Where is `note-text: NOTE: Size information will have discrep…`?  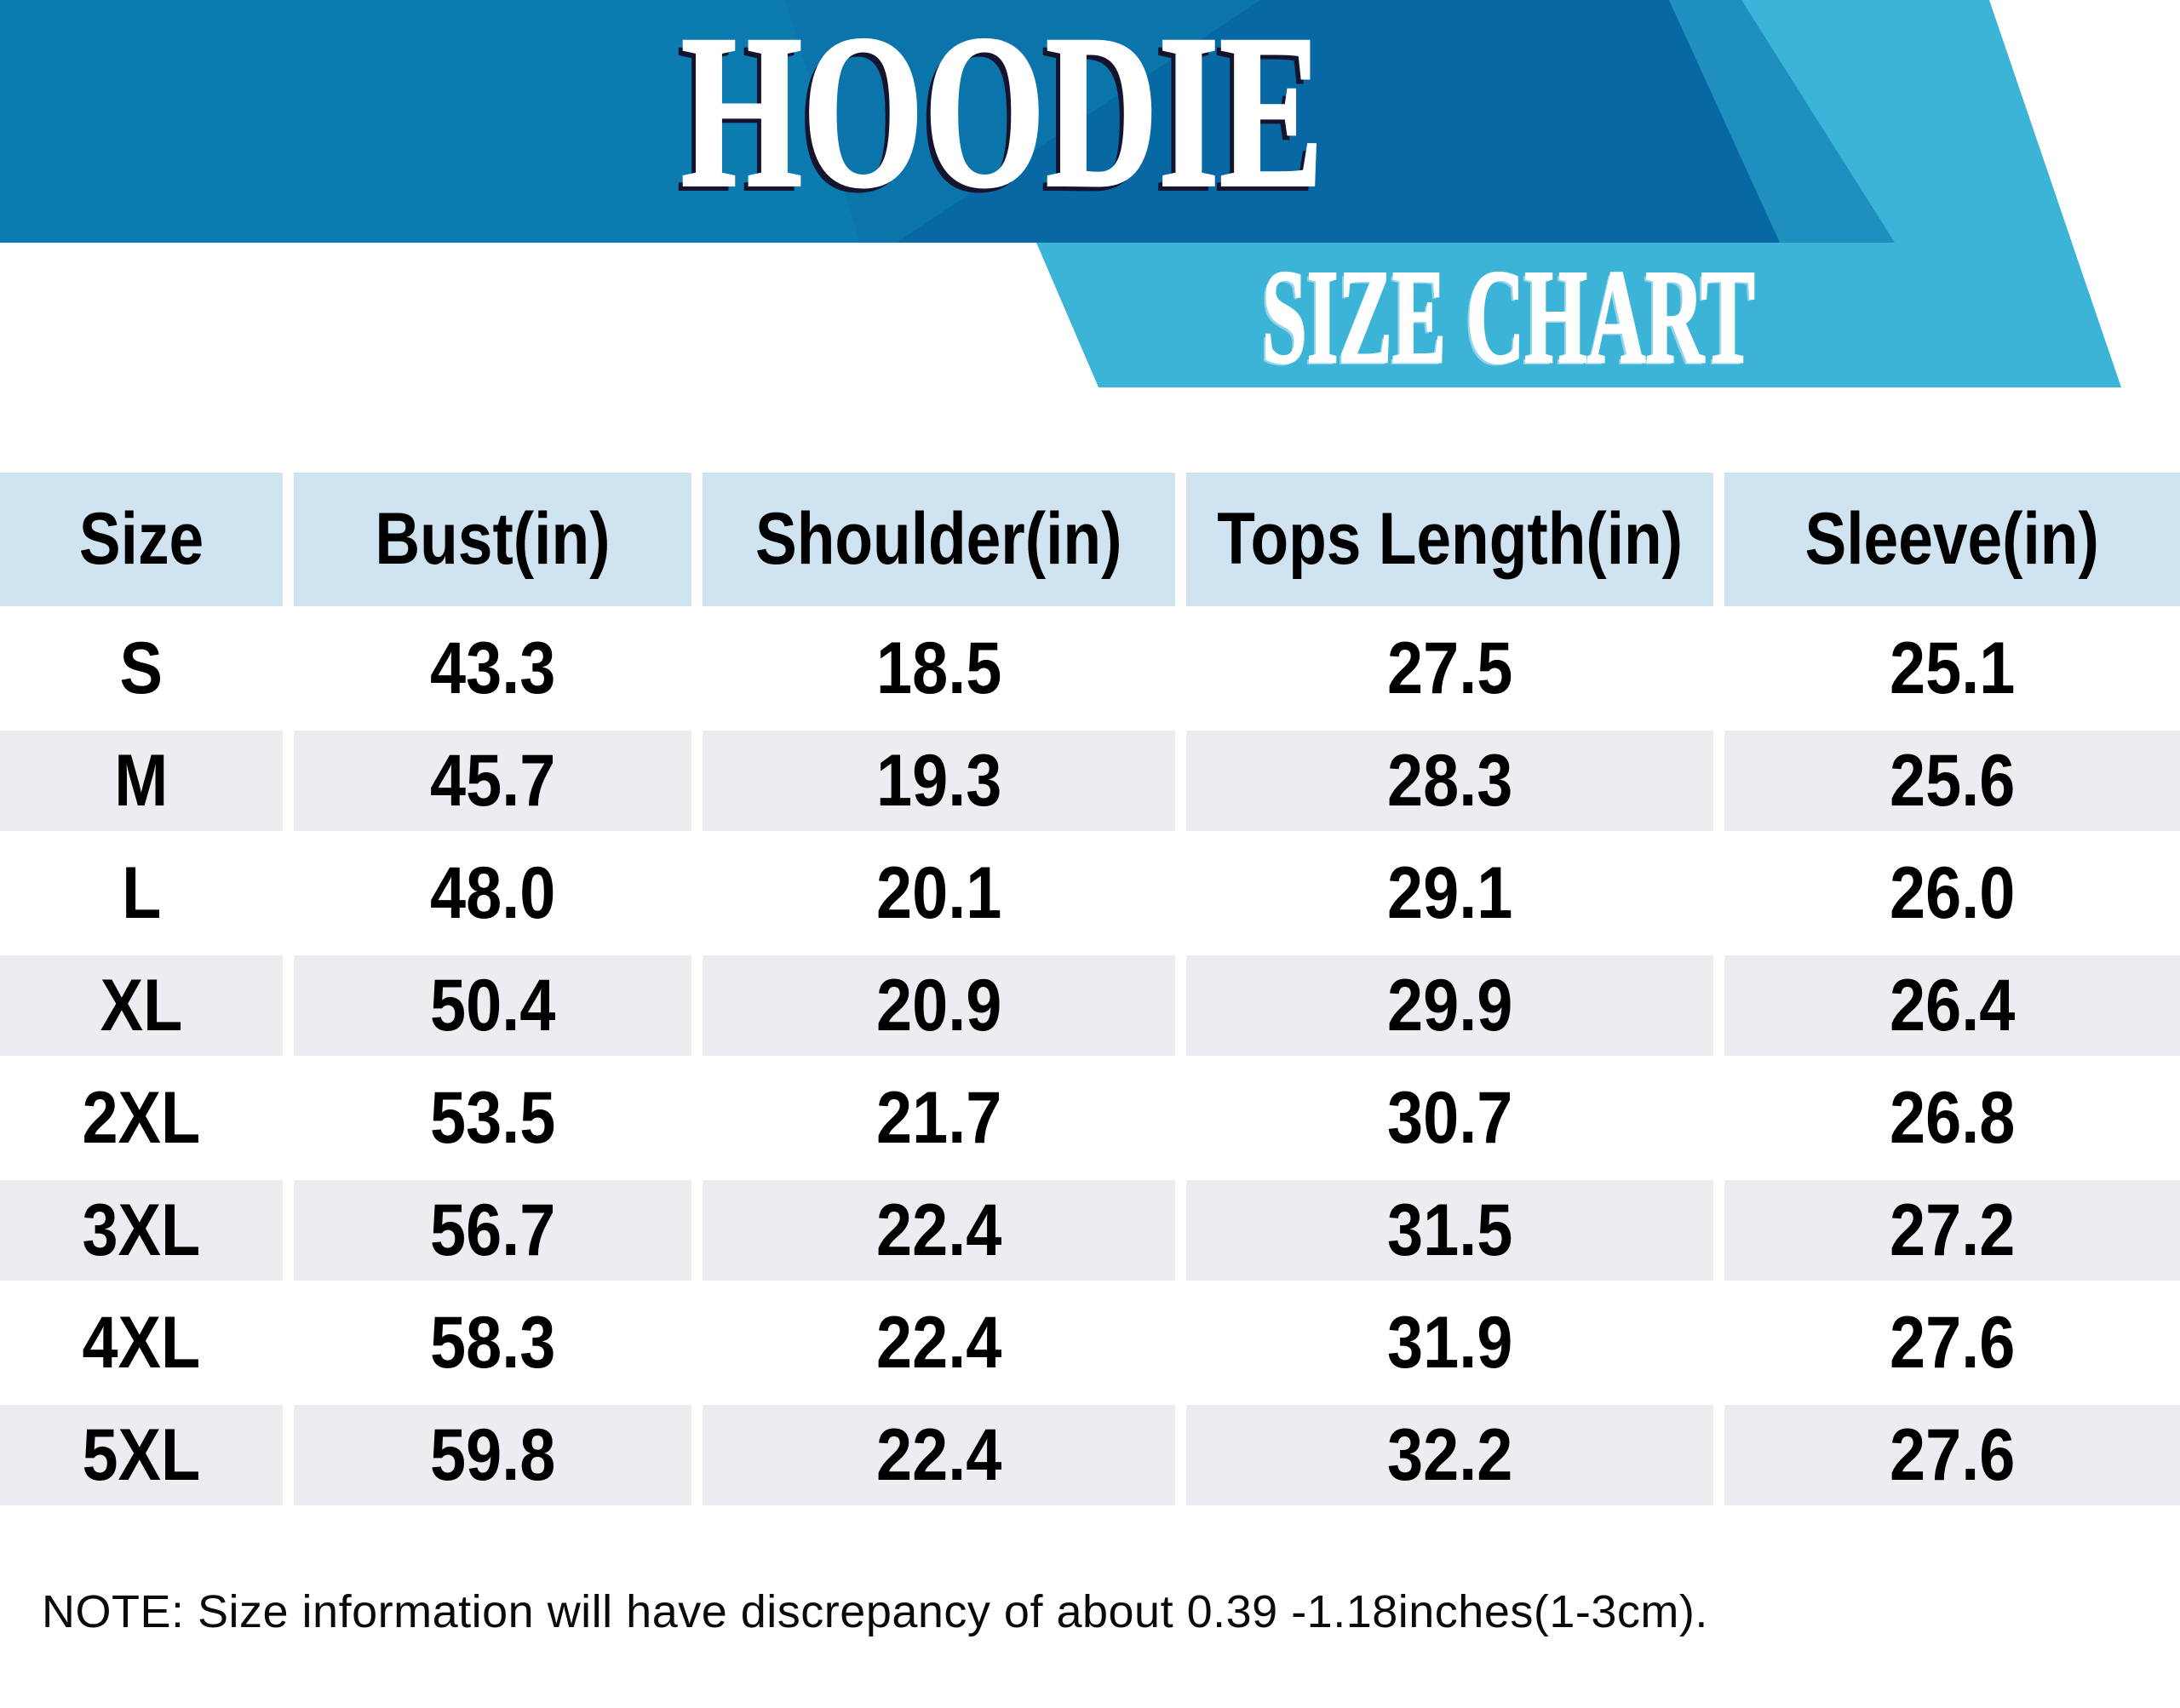
note-text: NOTE: Size information will have discrep… is located at coordinates (875, 1612).